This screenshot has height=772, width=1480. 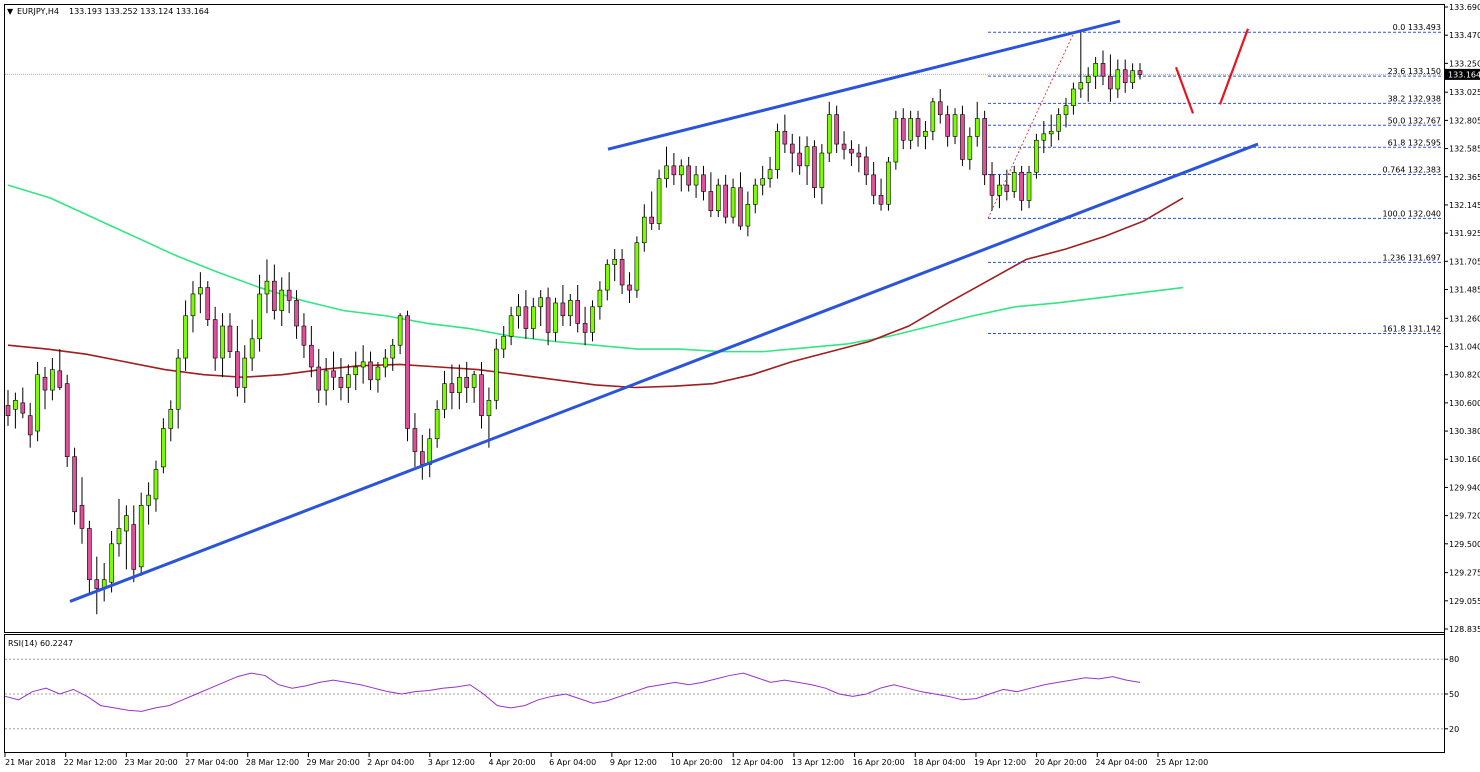 I want to click on price-label: 130.160, so click(x=1464, y=459).